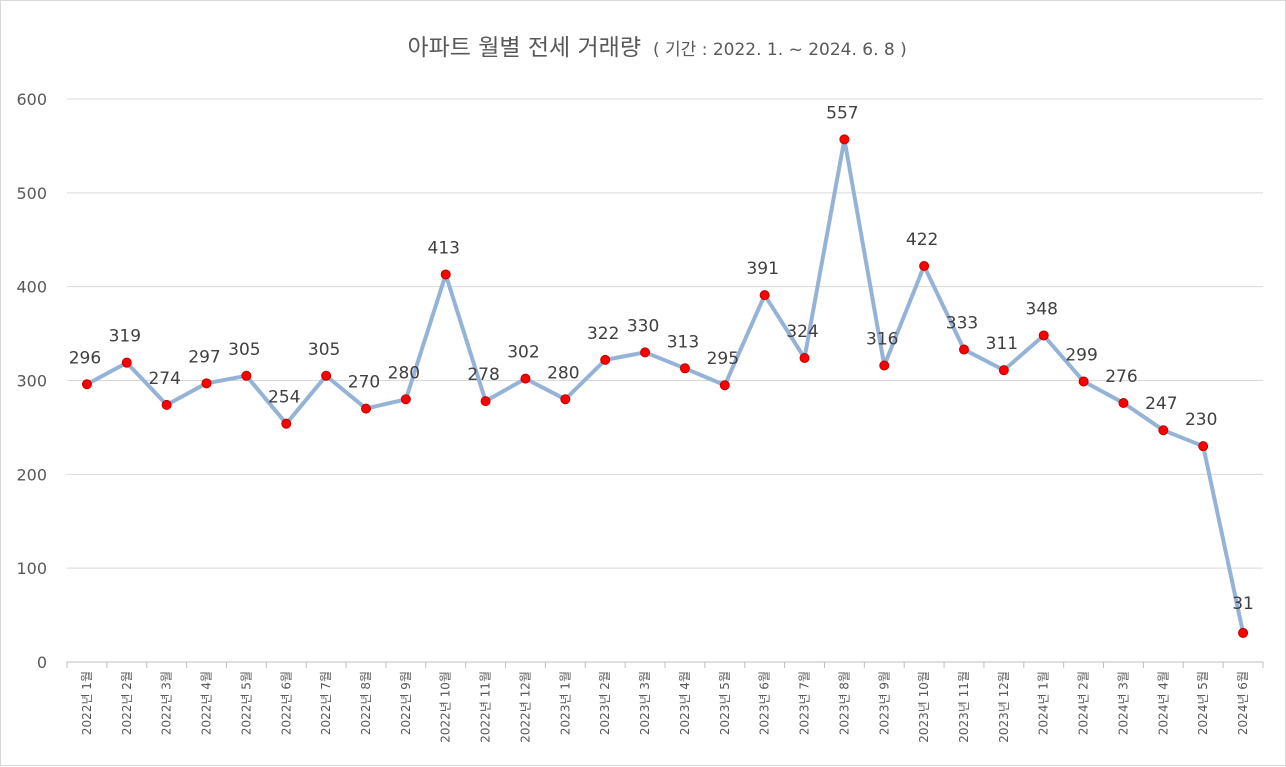  What do you see at coordinates (1243, 604) in the screenshot?
I see `data-label: 31` at bounding box center [1243, 604].